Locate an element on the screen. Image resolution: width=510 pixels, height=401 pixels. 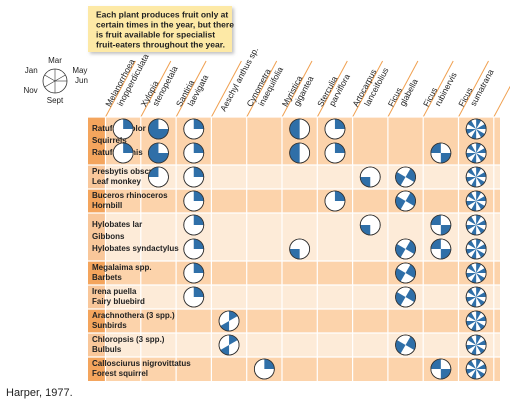
legend-month: Mar is located at coordinates (55, 60).